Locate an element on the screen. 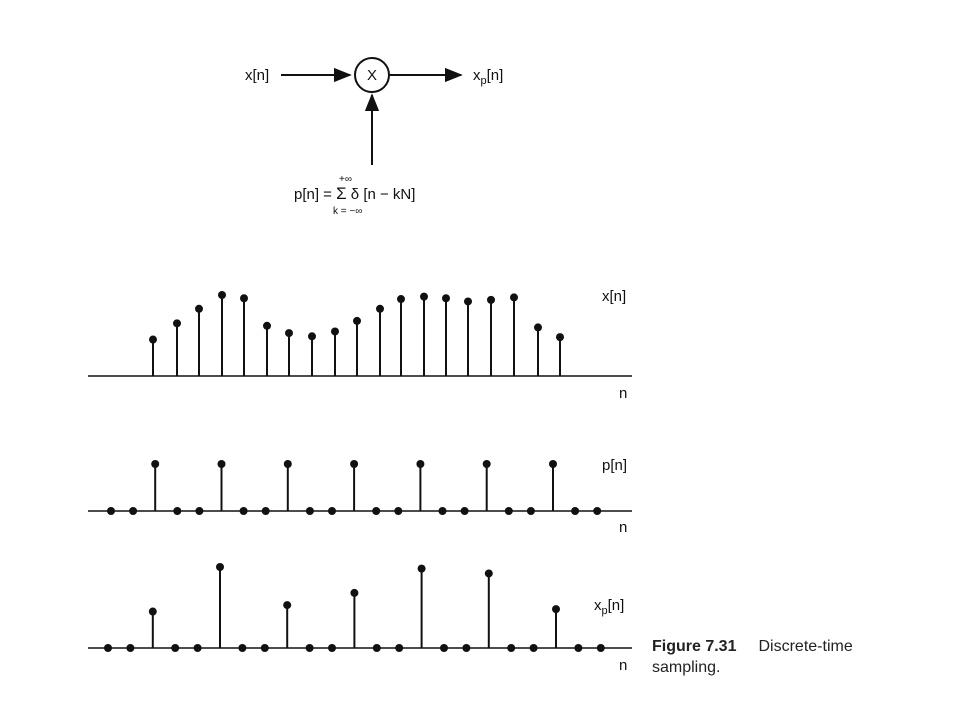 Image resolution: width=960 pixels, height=720 pixels. caption-text: Discrete-time sampling. is located at coordinates (752, 657).